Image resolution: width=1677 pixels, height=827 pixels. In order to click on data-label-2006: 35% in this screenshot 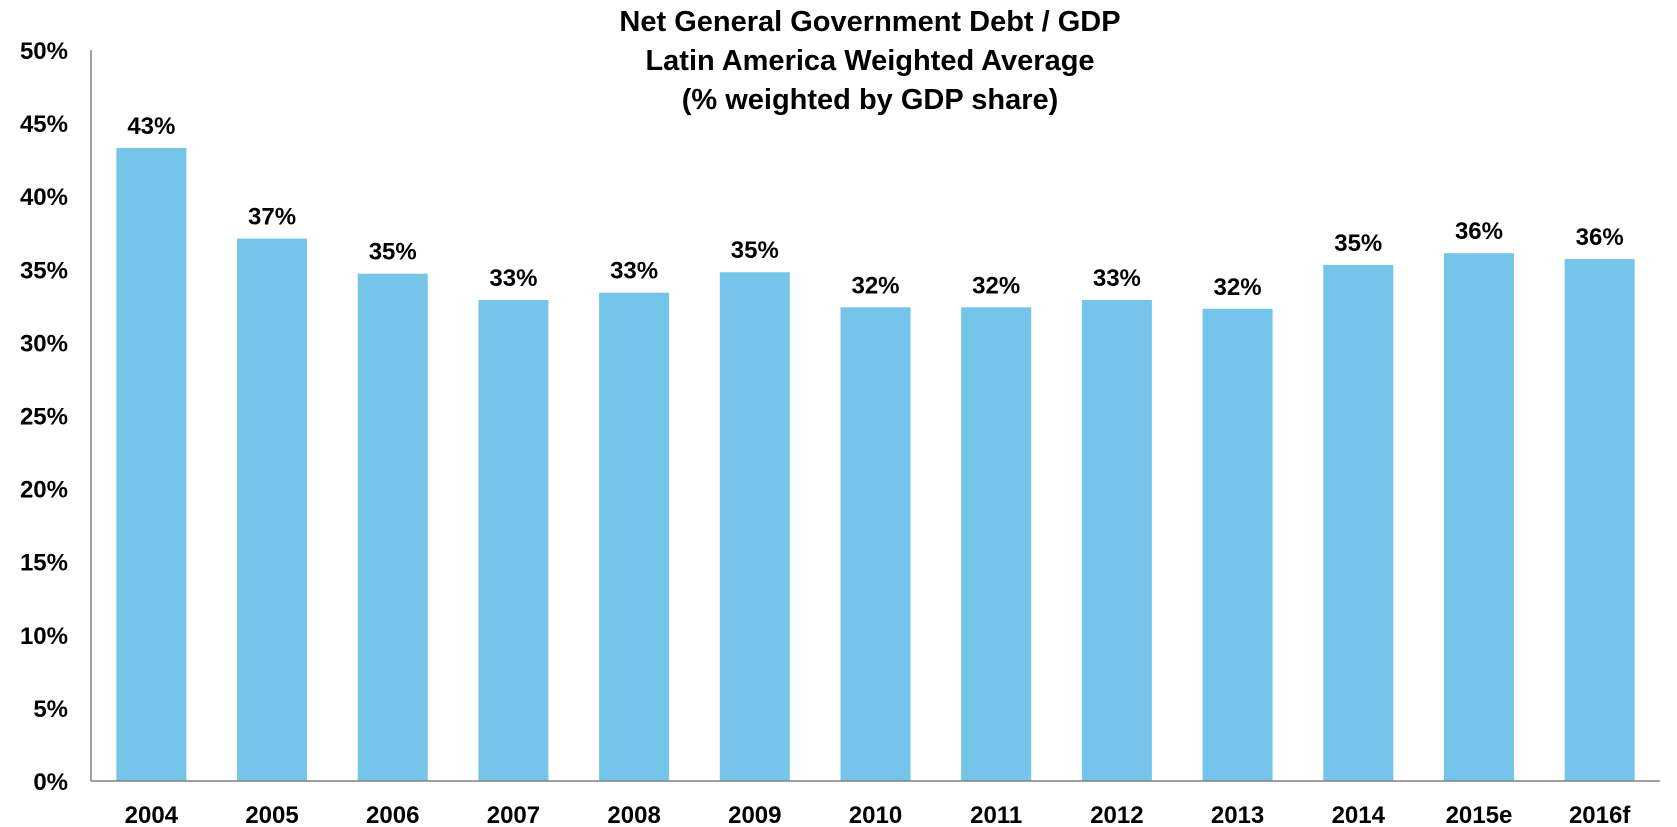, I will do `click(393, 252)`.